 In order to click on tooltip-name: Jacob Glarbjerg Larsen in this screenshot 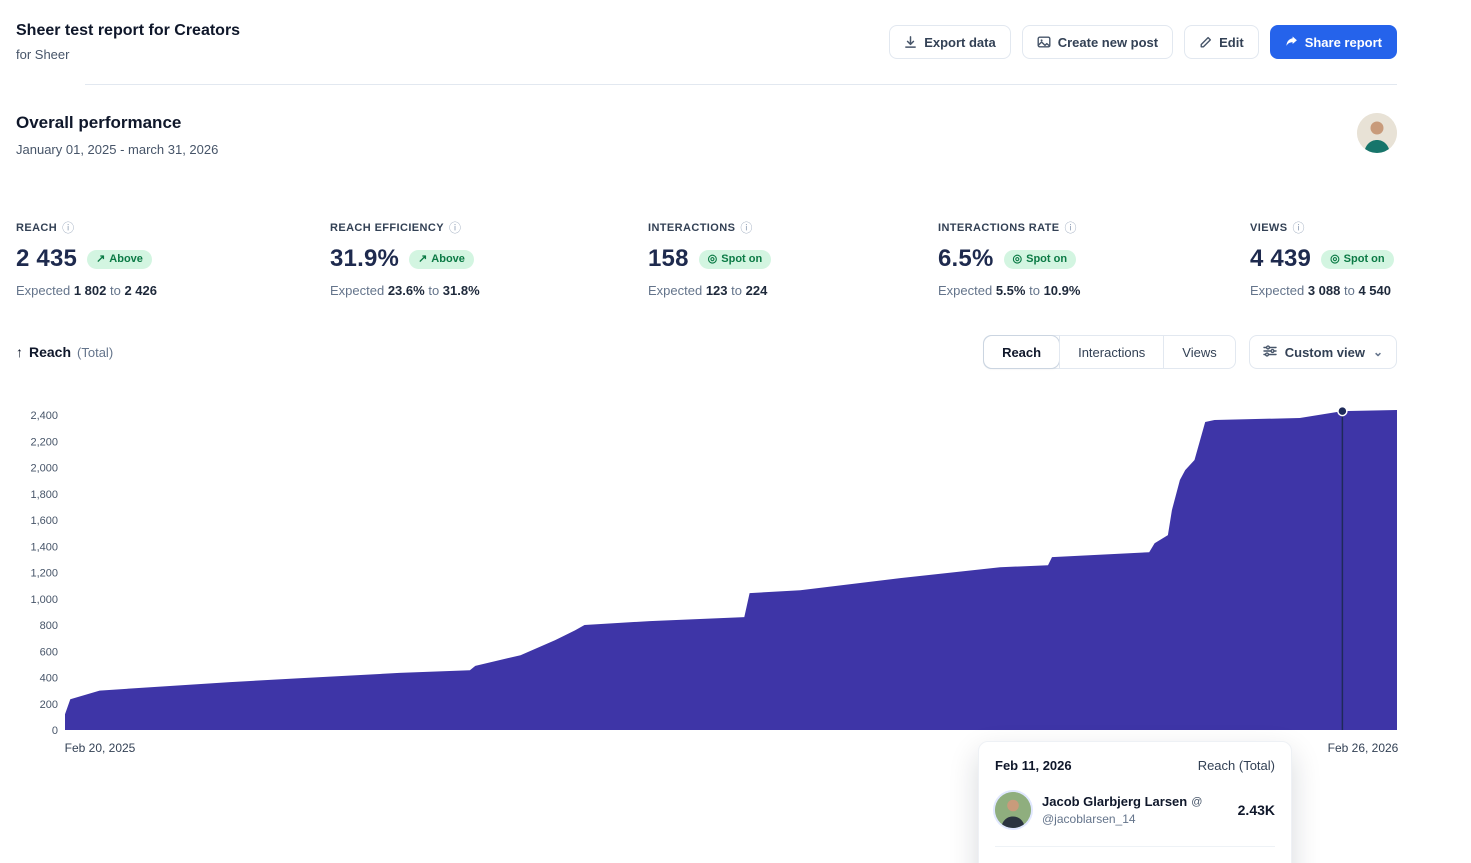, I will do `click(1115, 801)`.